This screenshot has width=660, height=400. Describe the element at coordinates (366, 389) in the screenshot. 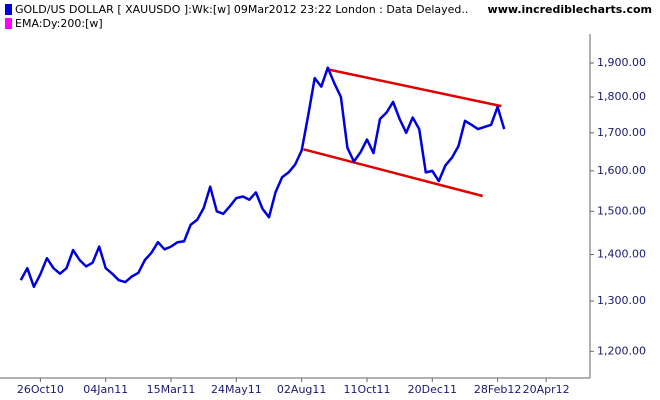

I see `x-tick-label: 11Oct11` at that location.